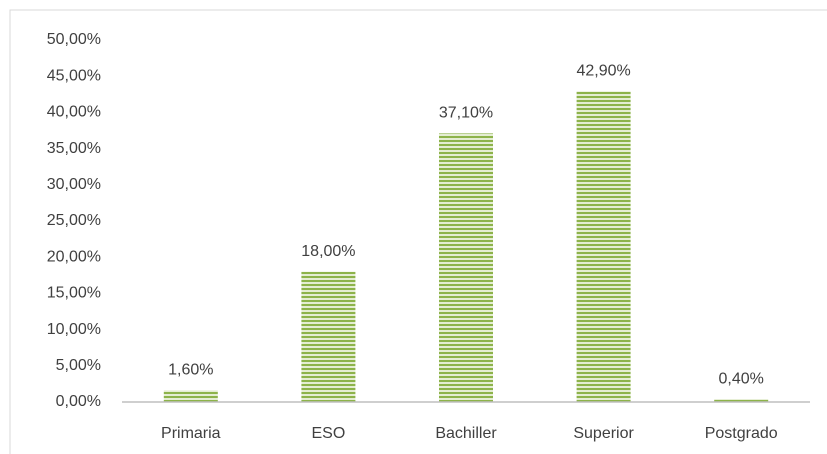 The height and width of the screenshot is (454, 827). Describe the element at coordinates (74, 148) in the screenshot. I see `y-tick-label: 35,00%` at that location.